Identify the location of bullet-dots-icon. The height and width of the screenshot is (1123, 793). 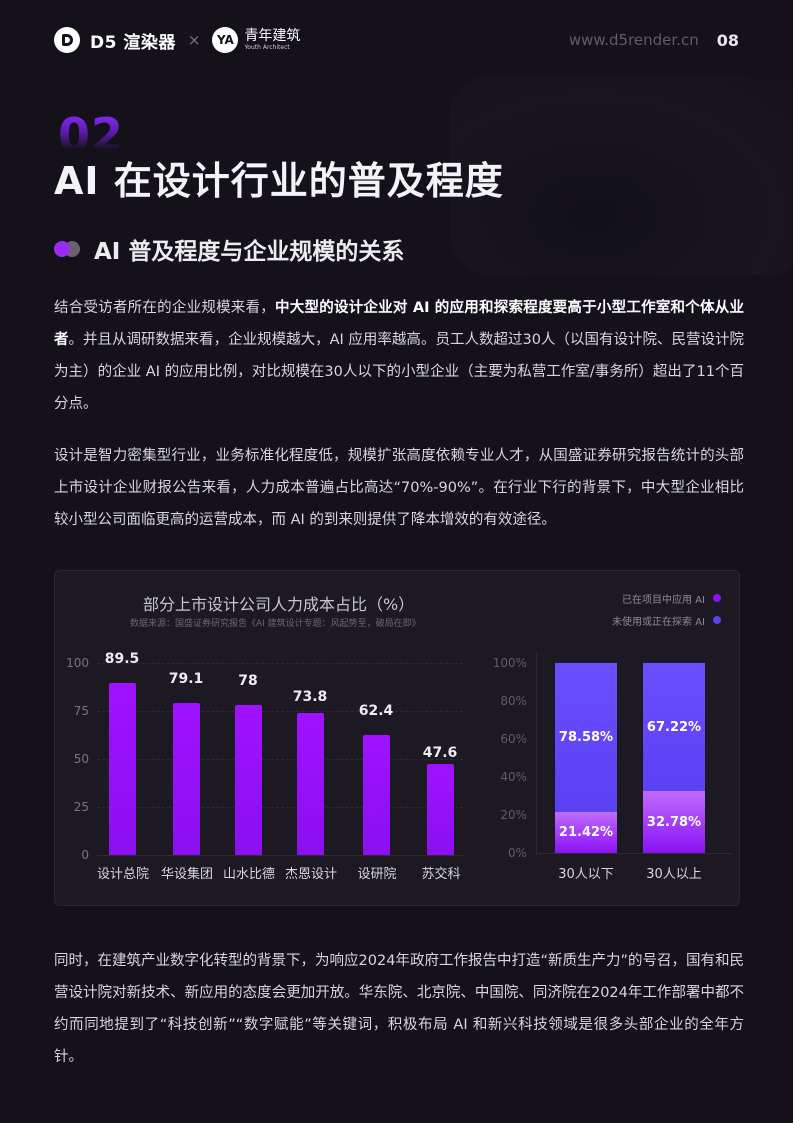
(69, 249).